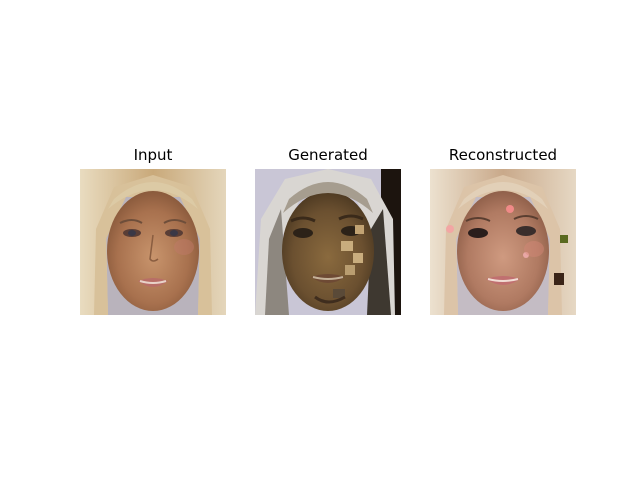 Image resolution: width=640 pixels, height=480 pixels. Describe the element at coordinates (153, 155) in the screenshot. I see `panel-title-input: Input` at that location.